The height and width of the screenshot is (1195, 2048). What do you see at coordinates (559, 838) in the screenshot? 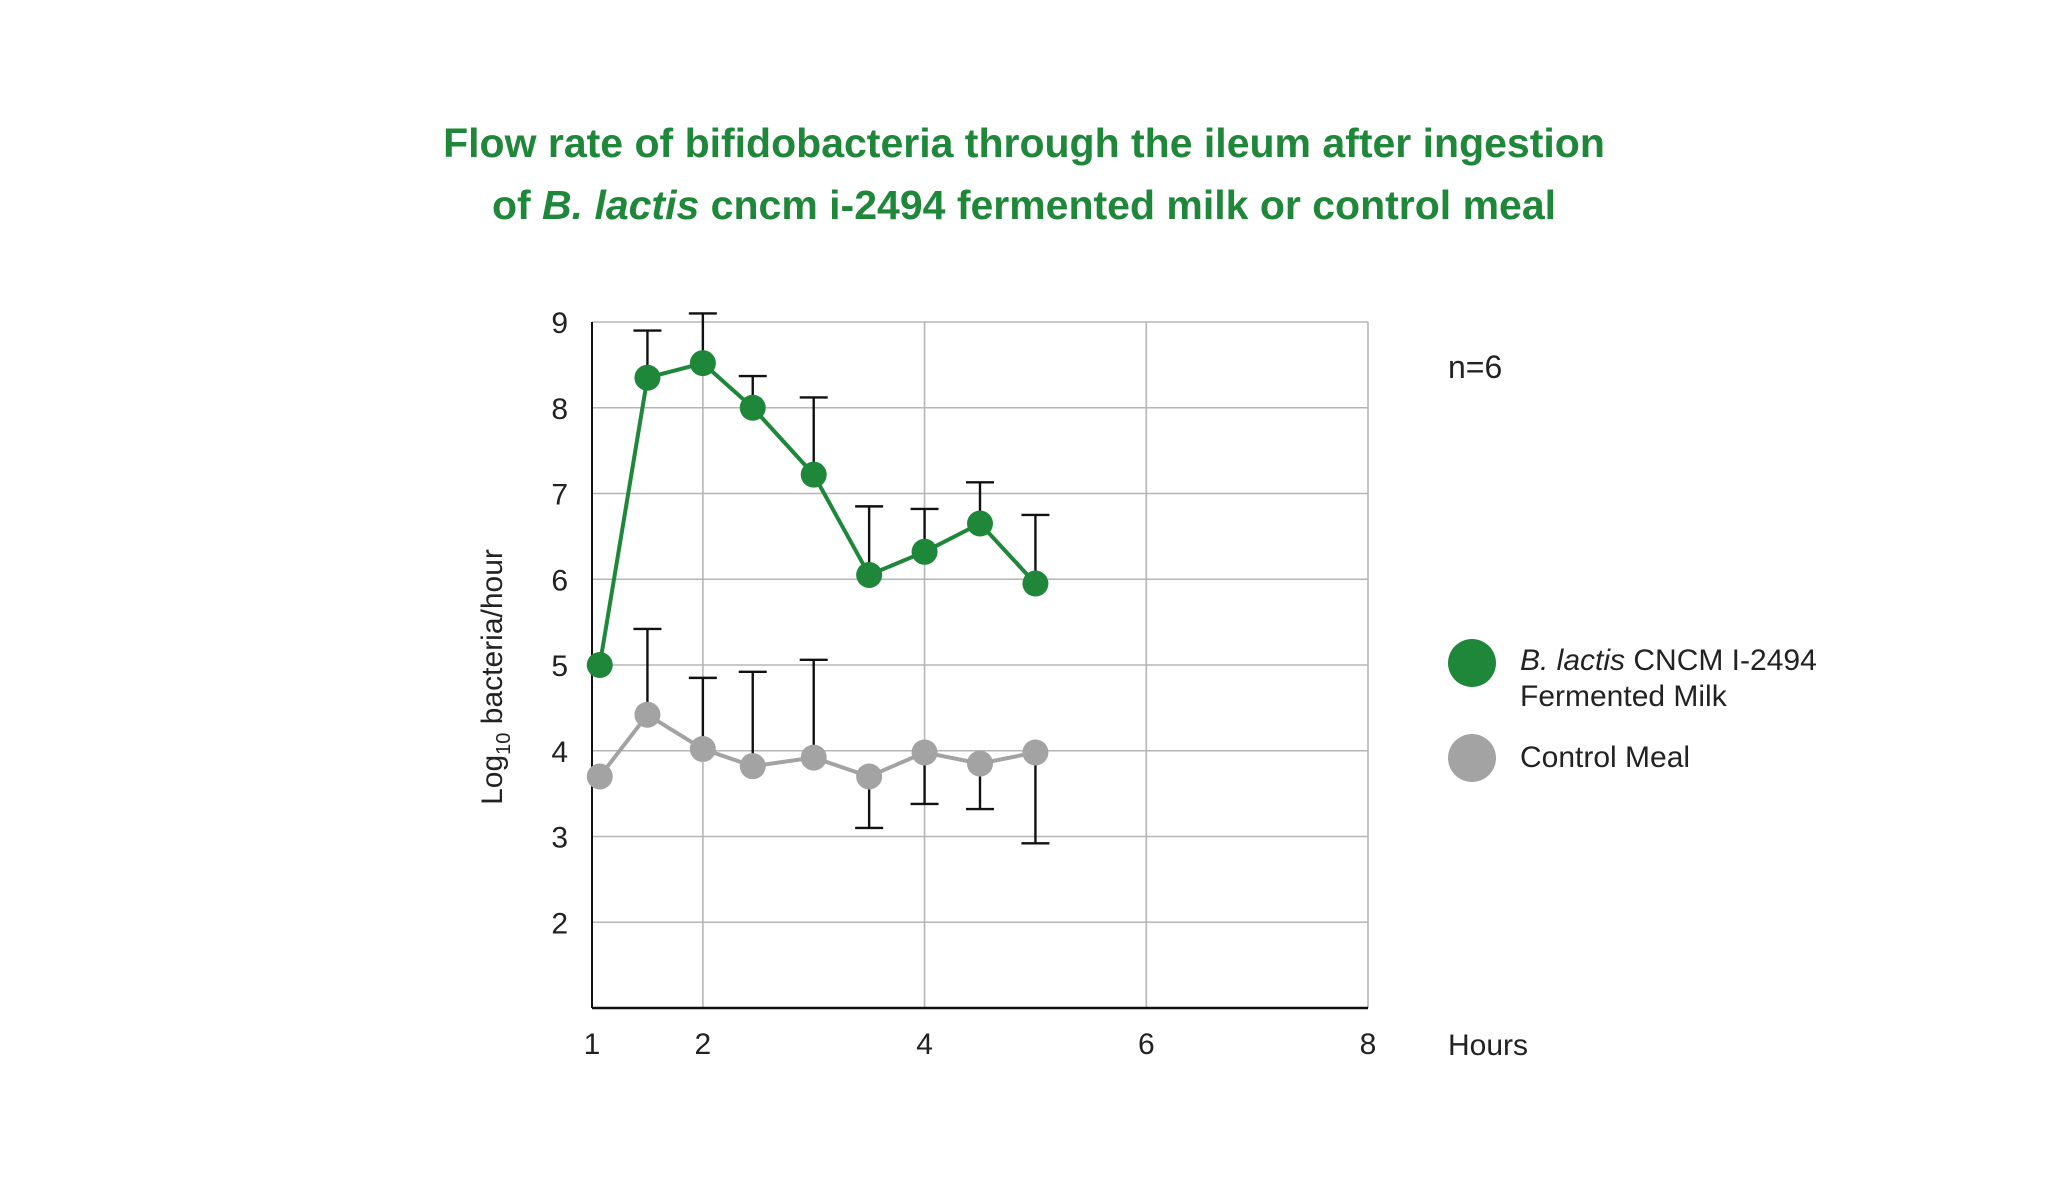
I see `y-tick-label-3: 3` at bounding box center [559, 838].